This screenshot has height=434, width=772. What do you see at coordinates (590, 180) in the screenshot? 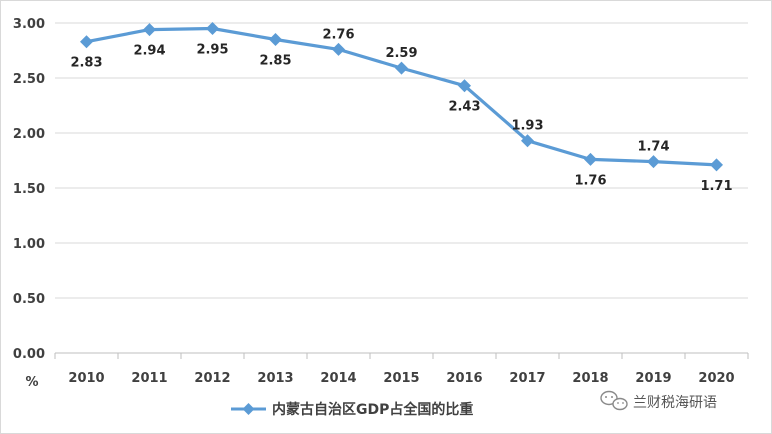
I see `data-label: 1.76` at bounding box center [590, 180].